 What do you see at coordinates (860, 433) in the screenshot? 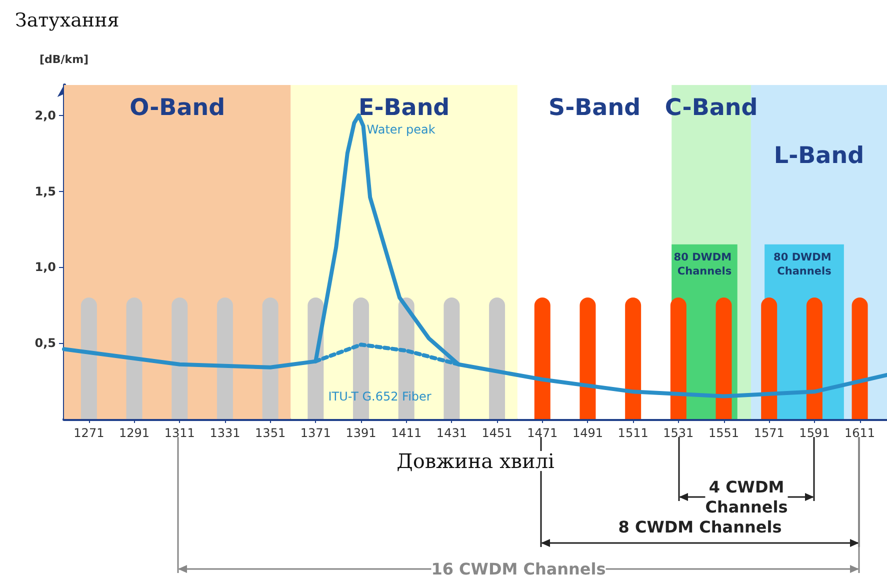
I see `x-tick-label: 1611` at bounding box center [860, 433].